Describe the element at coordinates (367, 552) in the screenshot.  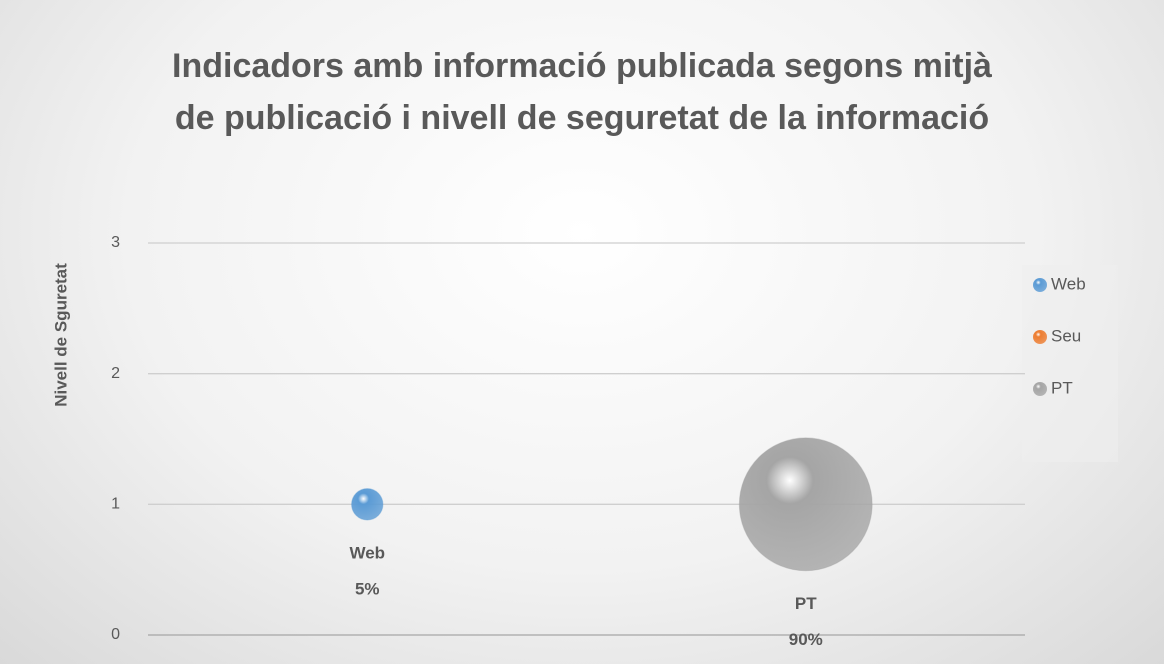
I see `data-label-name: Web` at that location.